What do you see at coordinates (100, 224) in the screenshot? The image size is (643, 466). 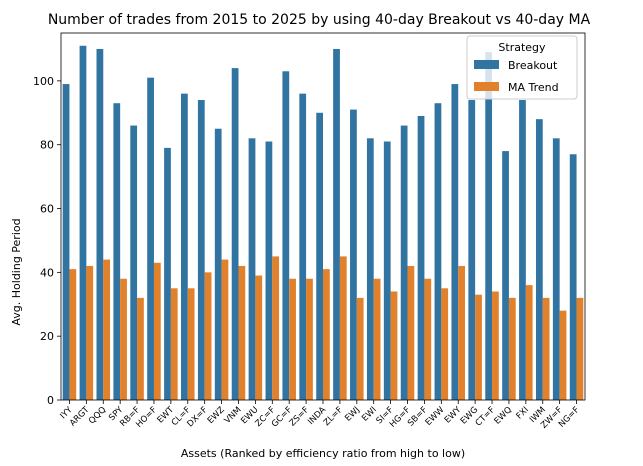 I see `bar-breakout-qqq` at bounding box center [100, 224].